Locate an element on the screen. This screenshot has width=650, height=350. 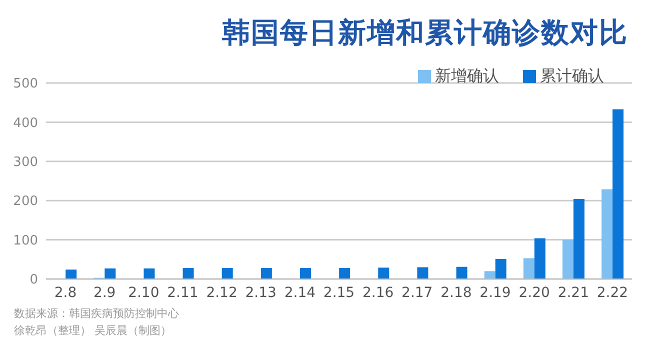
x-tick-label: 2.10 is located at coordinates (144, 292).